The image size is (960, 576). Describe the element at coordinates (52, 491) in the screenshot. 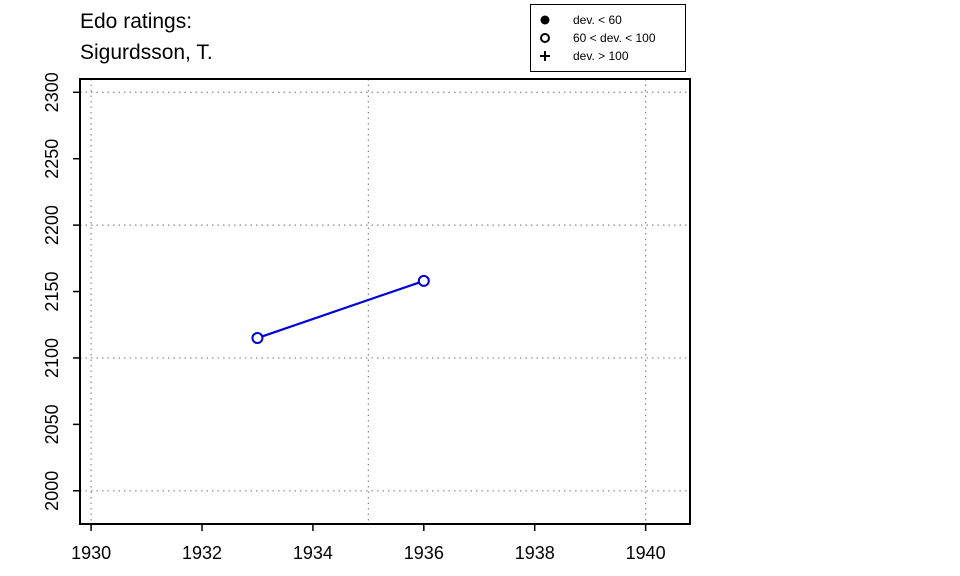

I see `y-tick-label: 2000` at that location.